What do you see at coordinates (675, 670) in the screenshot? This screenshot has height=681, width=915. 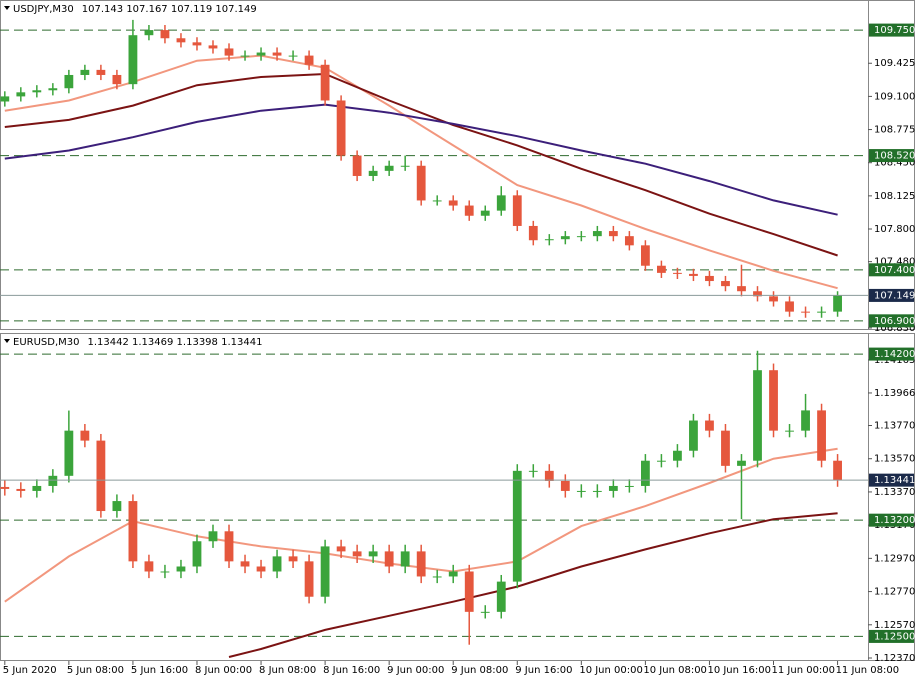 I see `x-tick-label: 10 Jun 08:00` at bounding box center [675, 670].